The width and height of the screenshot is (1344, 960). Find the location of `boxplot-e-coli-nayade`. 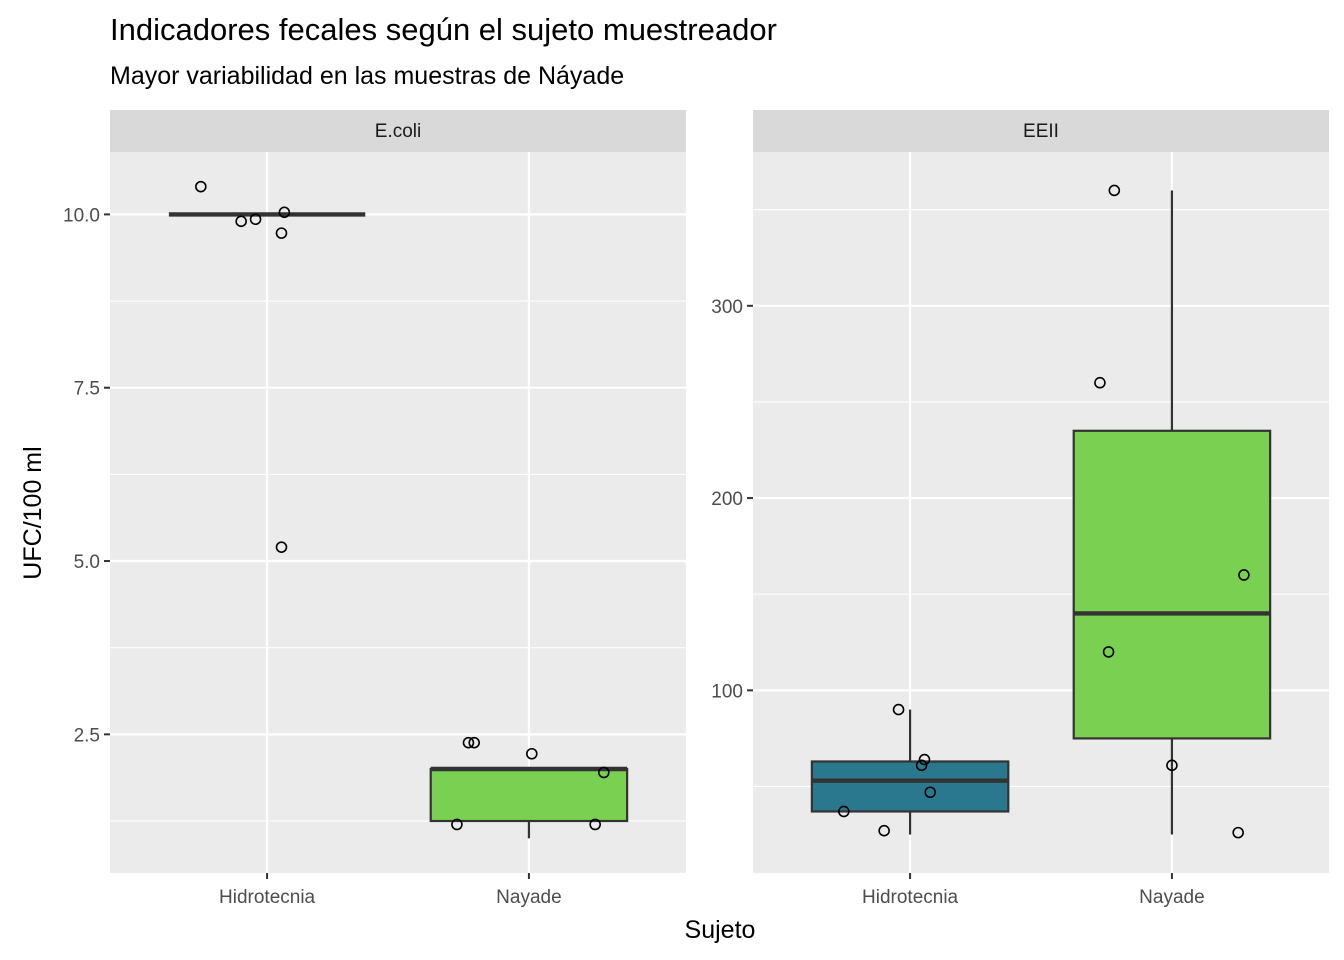

boxplot-e-coli-nayade is located at coordinates (529, 802).